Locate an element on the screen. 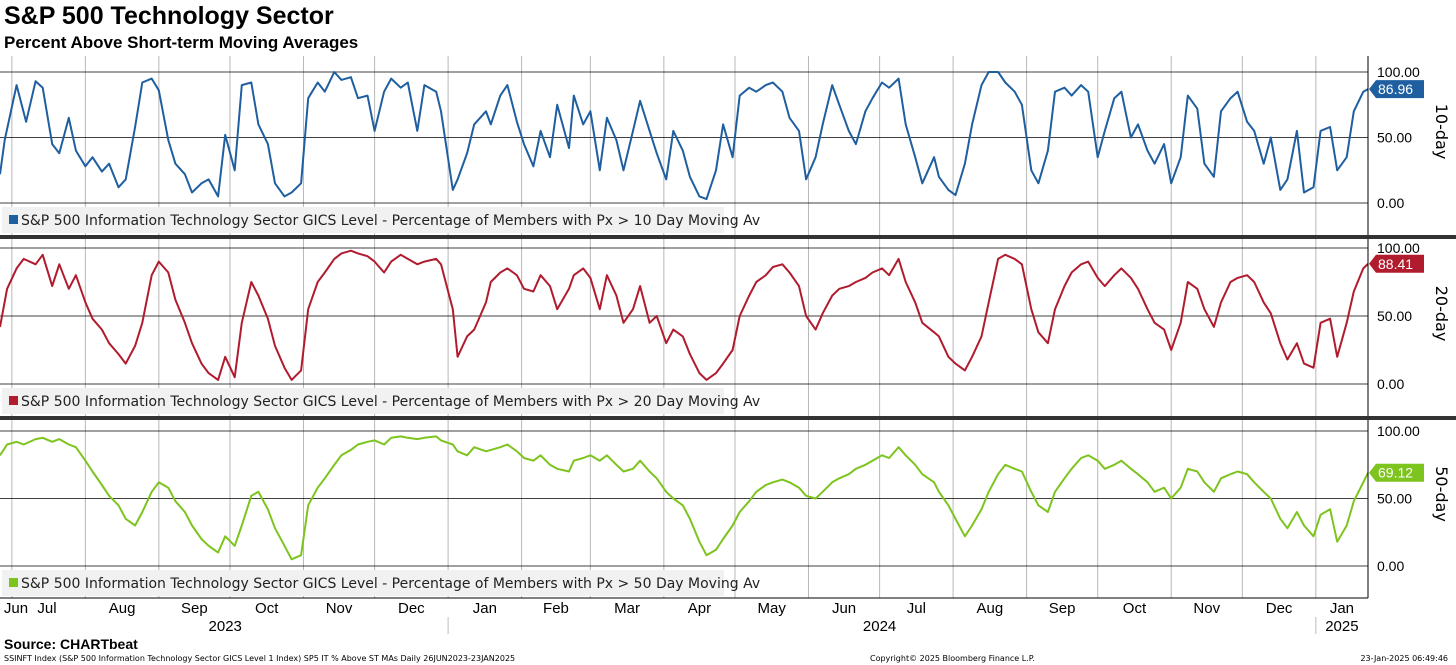 The height and width of the screenshot is (665, 1456). legend-box-50-day is located at coordinates (363, 583).